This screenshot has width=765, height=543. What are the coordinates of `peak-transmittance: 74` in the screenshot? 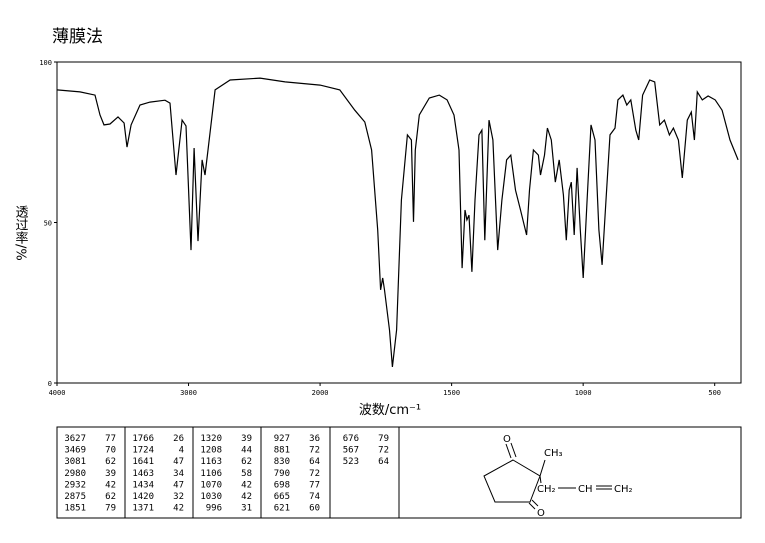 It's located at (314, 497).